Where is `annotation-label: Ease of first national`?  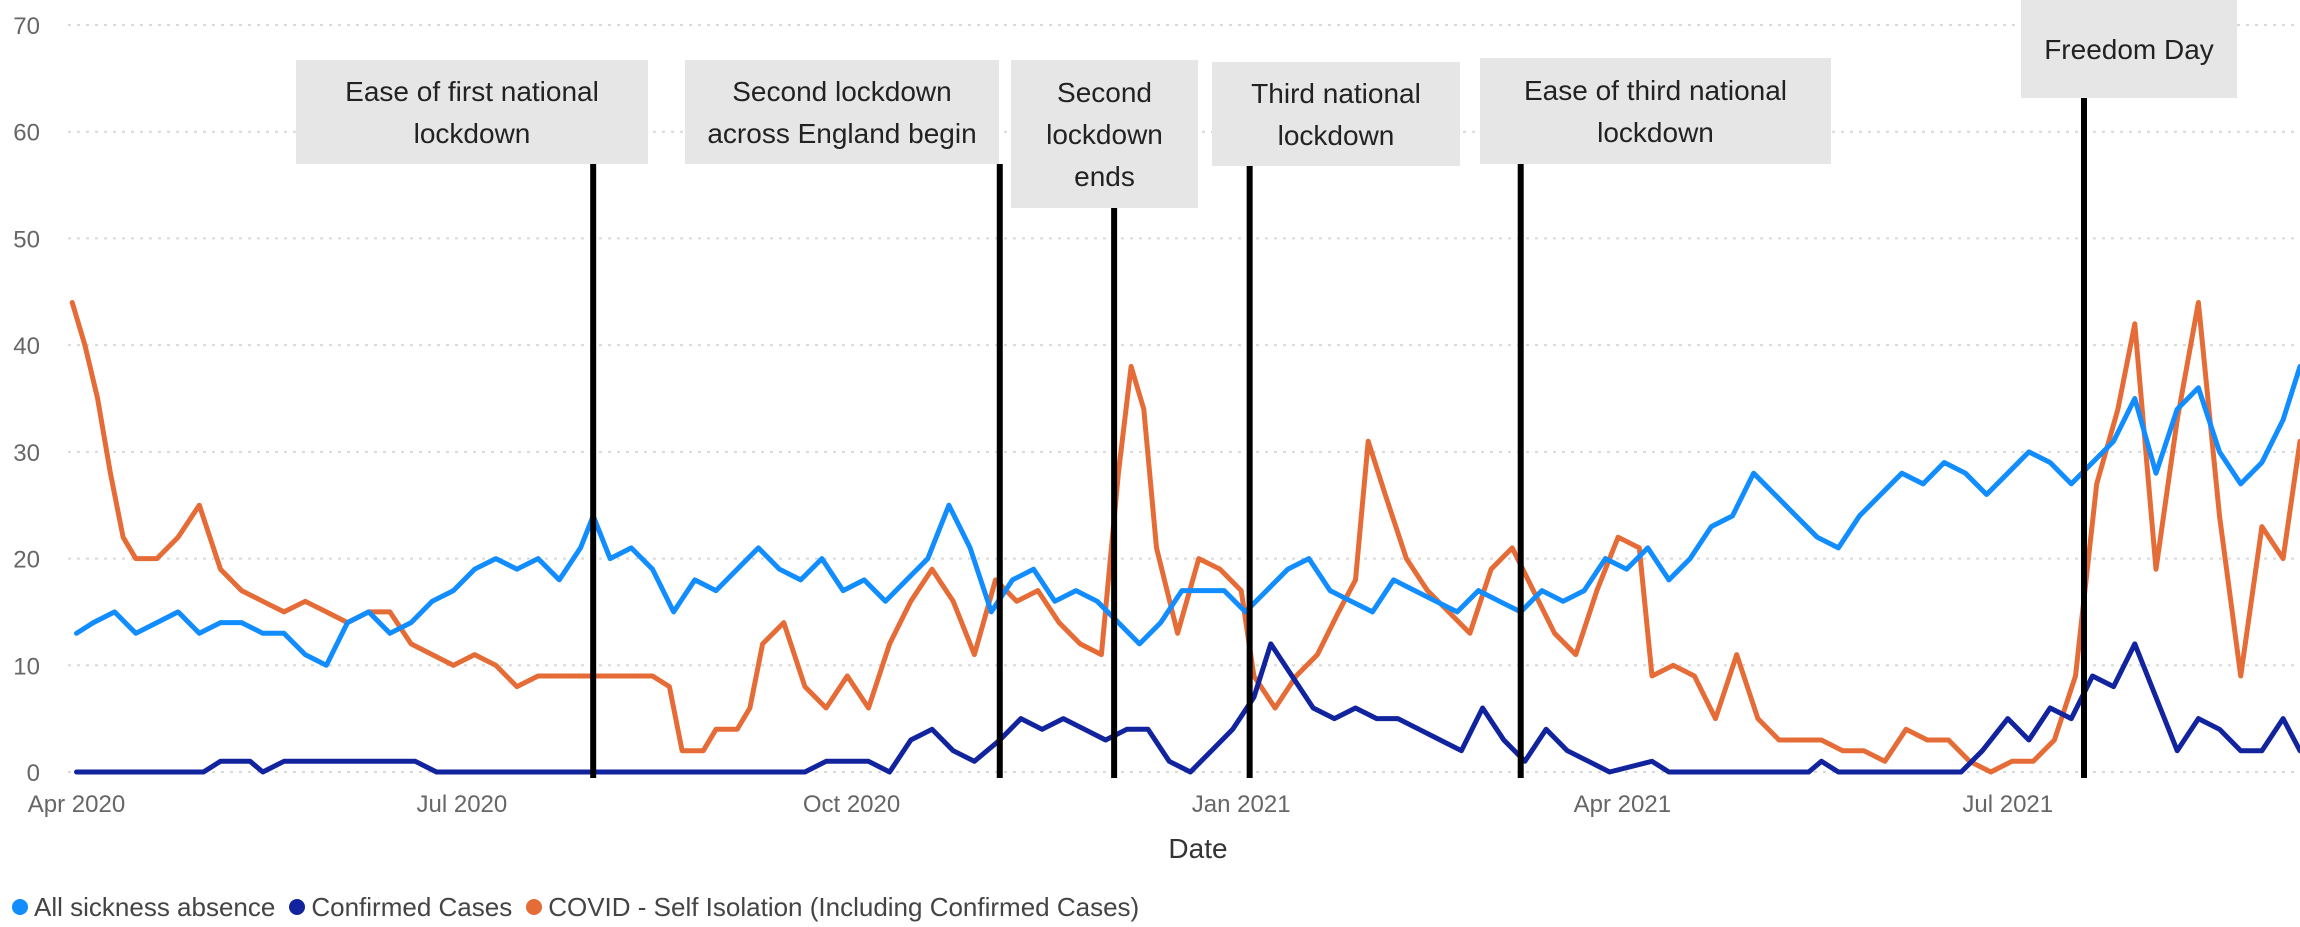
annotation-label: Ease of first national is located at coordinates (472, 91).